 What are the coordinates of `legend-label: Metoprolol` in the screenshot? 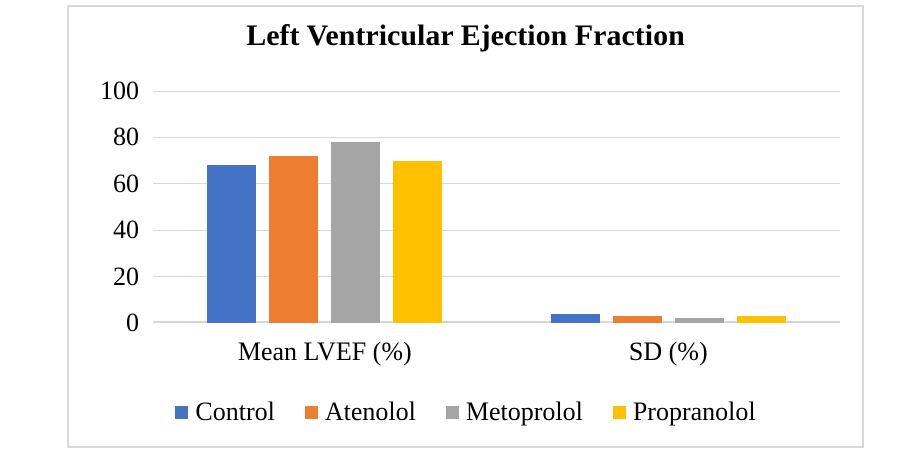 It's located at (524, 411).